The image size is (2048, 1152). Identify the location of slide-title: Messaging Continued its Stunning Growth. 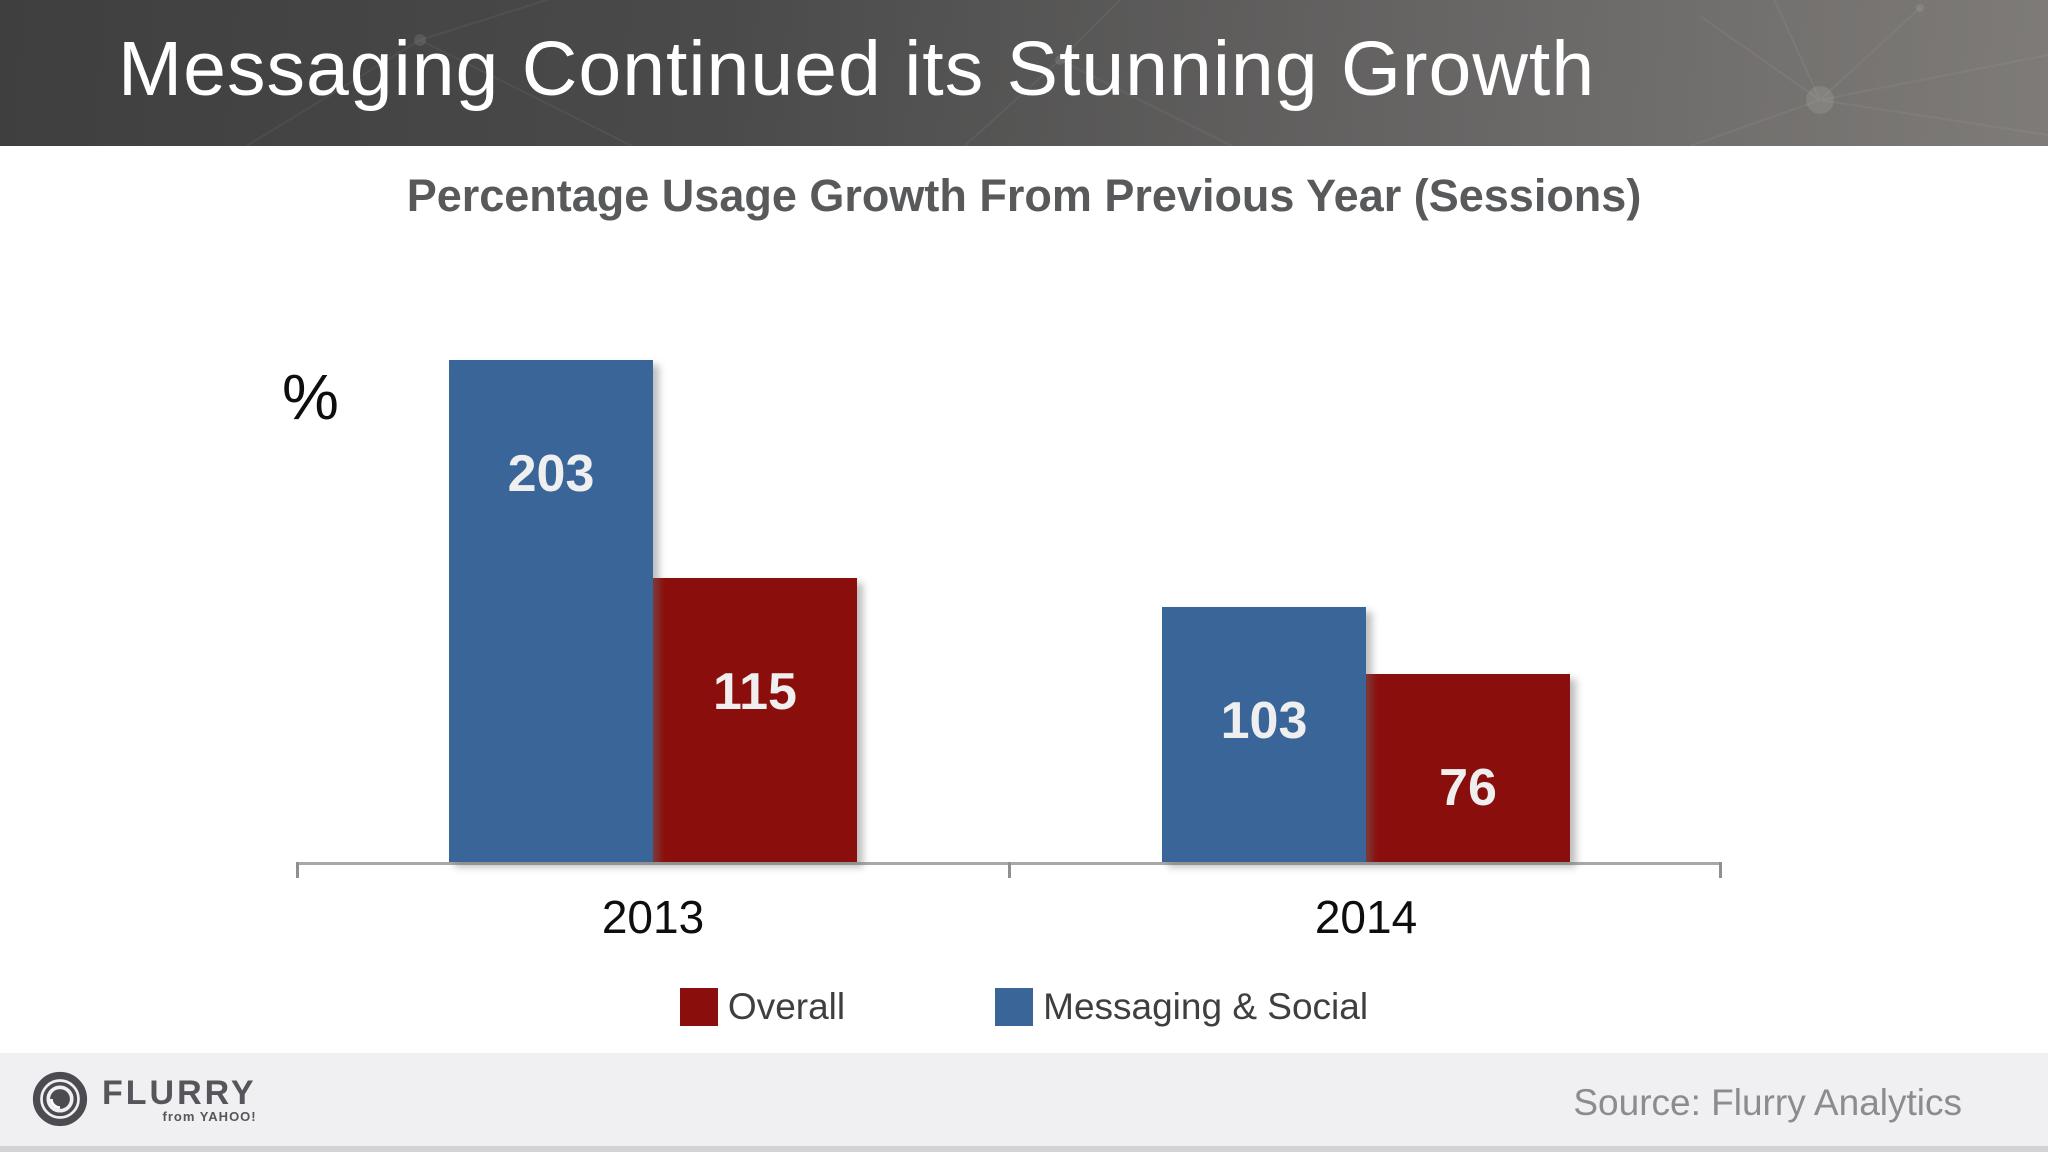
(857, 68).